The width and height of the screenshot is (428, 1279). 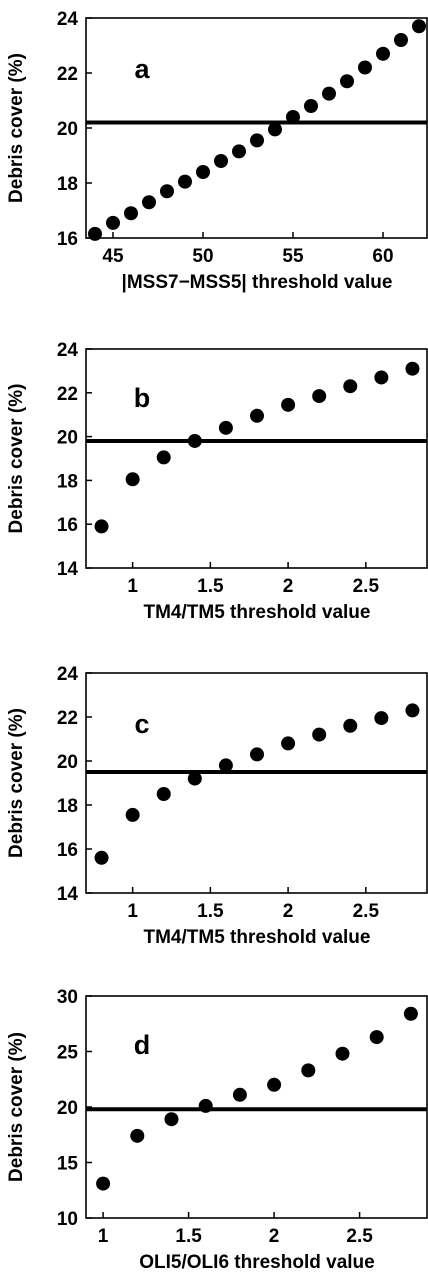 What do you see at coordinates (142, 69) in the screenshot?
I see `panel-label: a` at bounding box center [142, 69].